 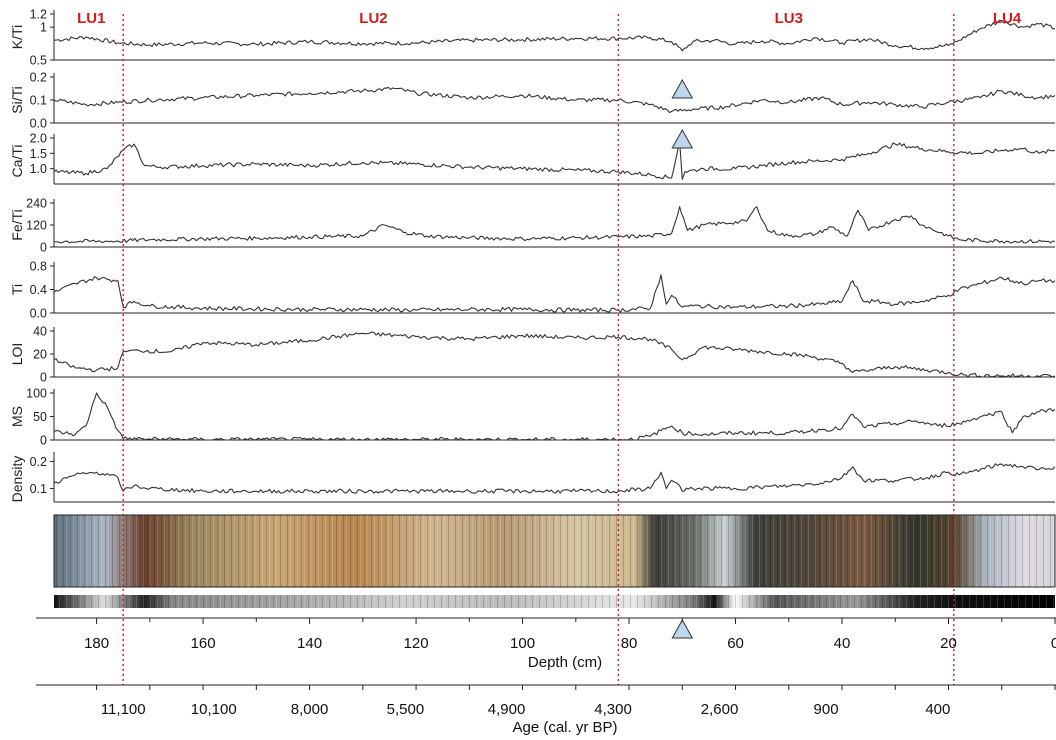 I want to click on y-tick-label-ti: 0.0, so click(x=38, y=314).